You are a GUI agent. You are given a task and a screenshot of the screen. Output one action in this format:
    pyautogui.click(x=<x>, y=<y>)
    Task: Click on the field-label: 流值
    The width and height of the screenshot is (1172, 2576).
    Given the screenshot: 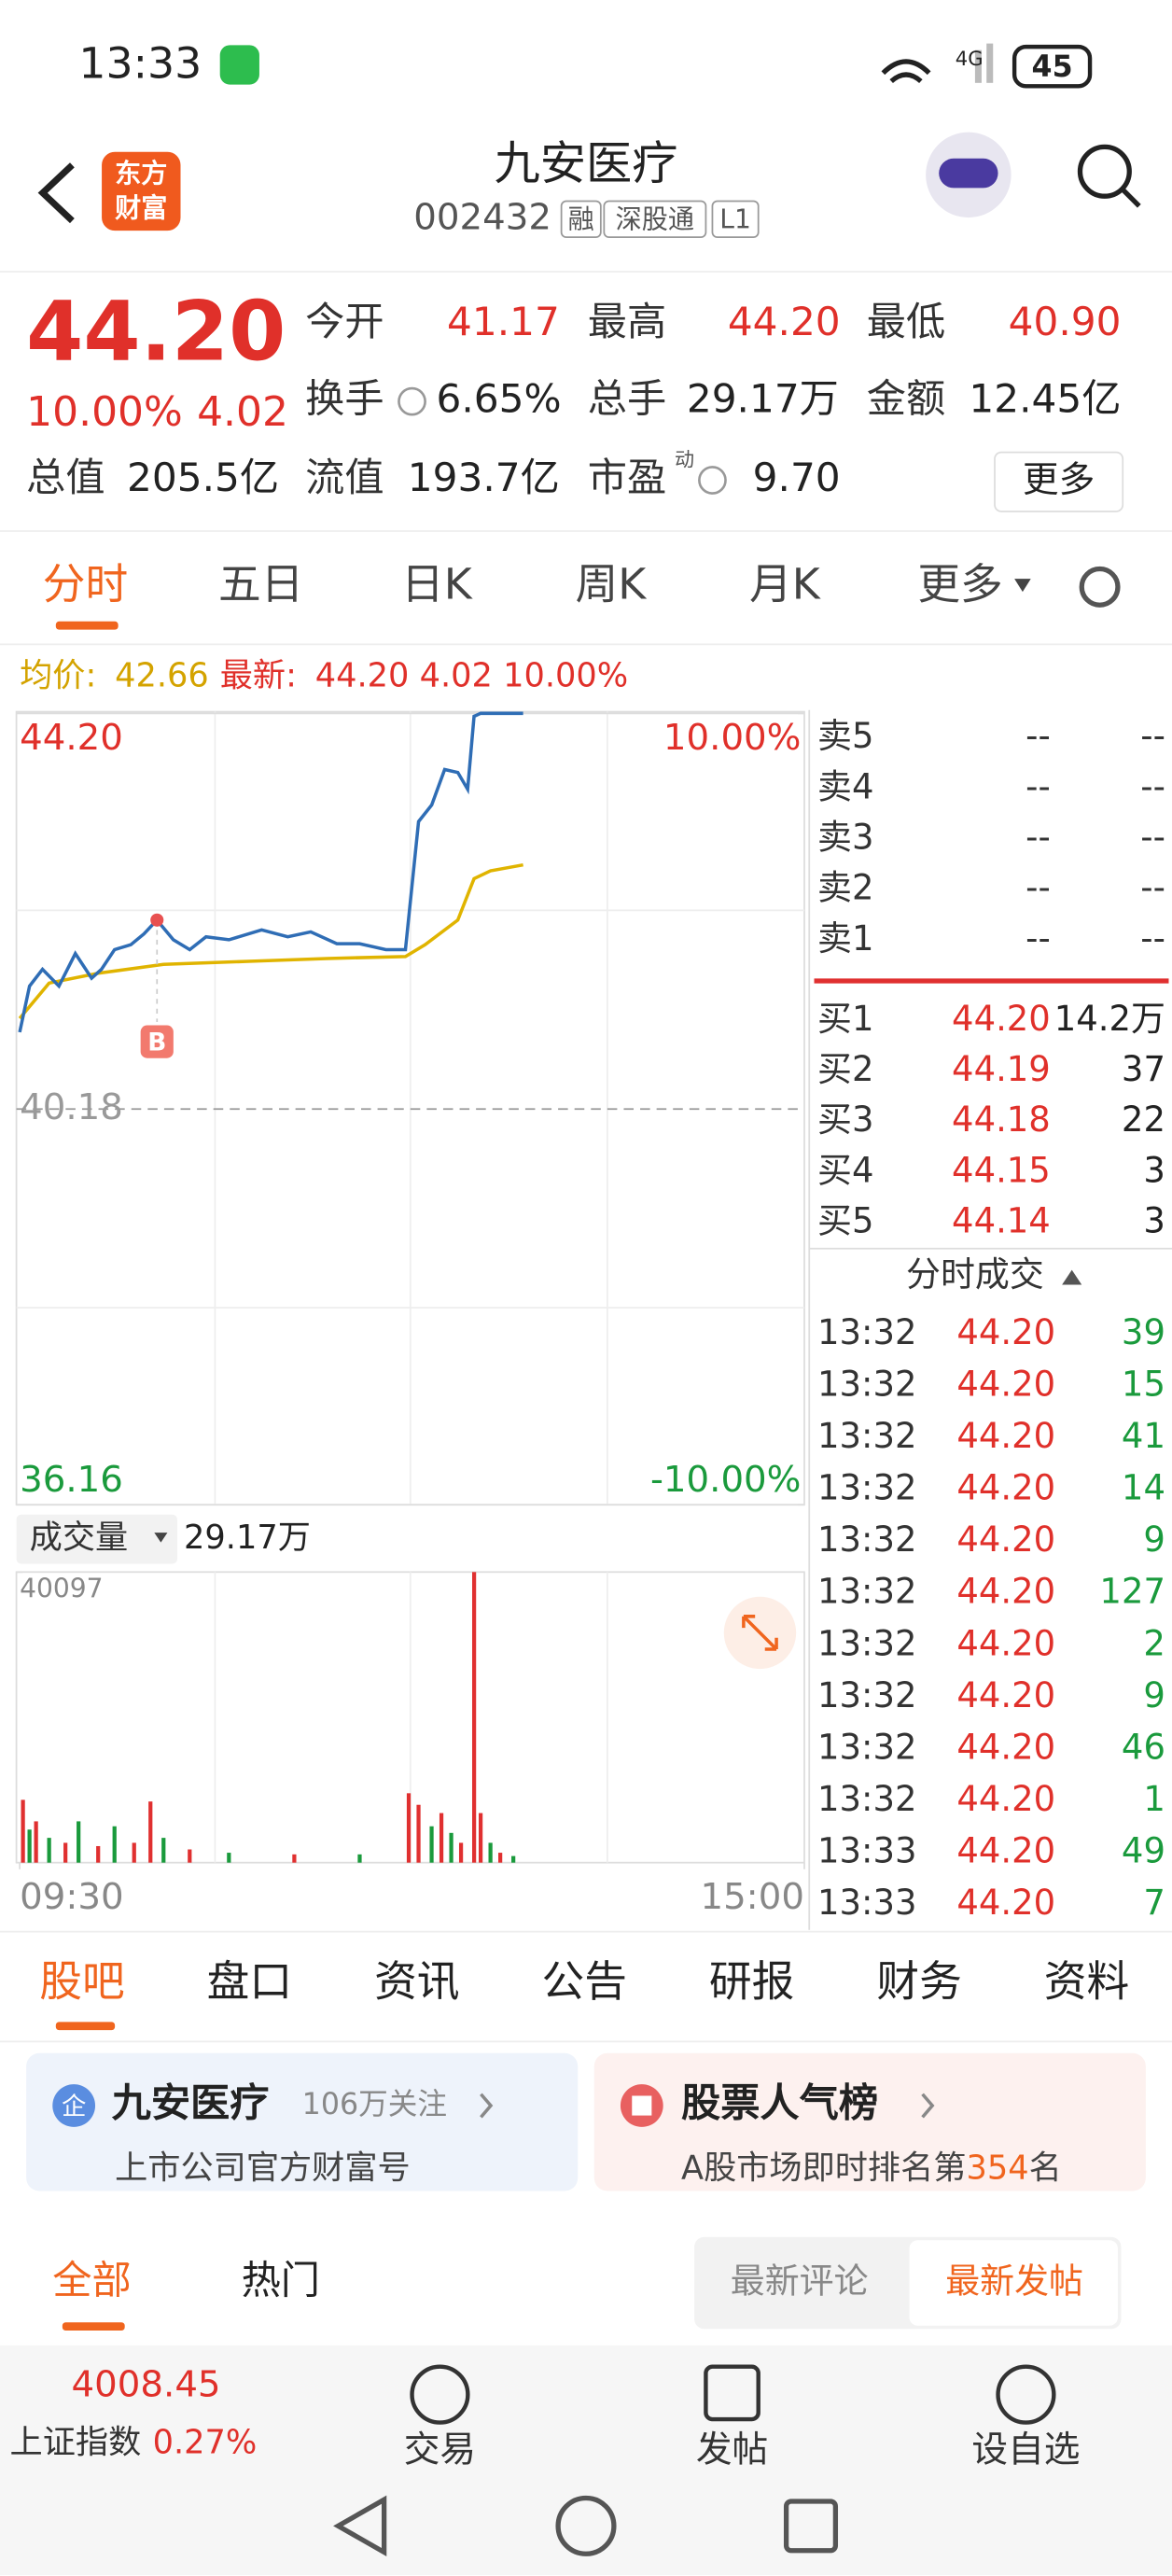 What is the action you would take?
    pyautogui.click(x=344, y=477)
    